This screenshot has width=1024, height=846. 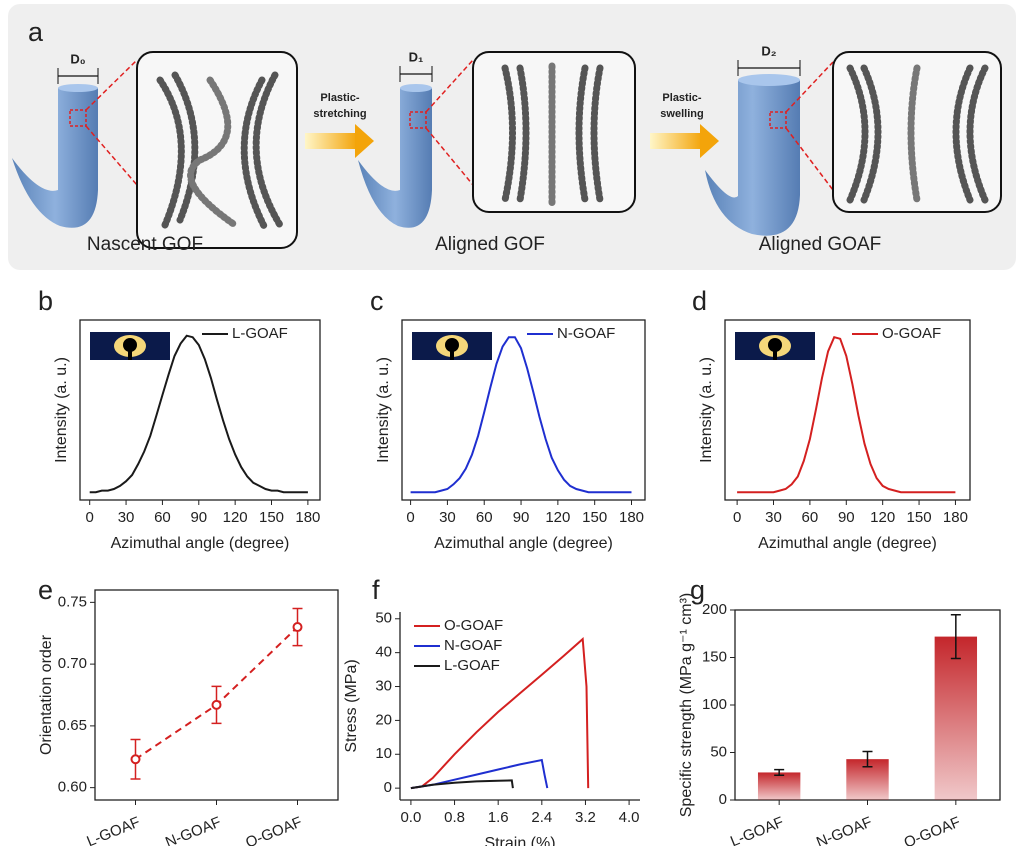 What do you see at coordinates (36, 32) in the screenshot?
I see `panel-label: a` at bounding box center [36, 32].